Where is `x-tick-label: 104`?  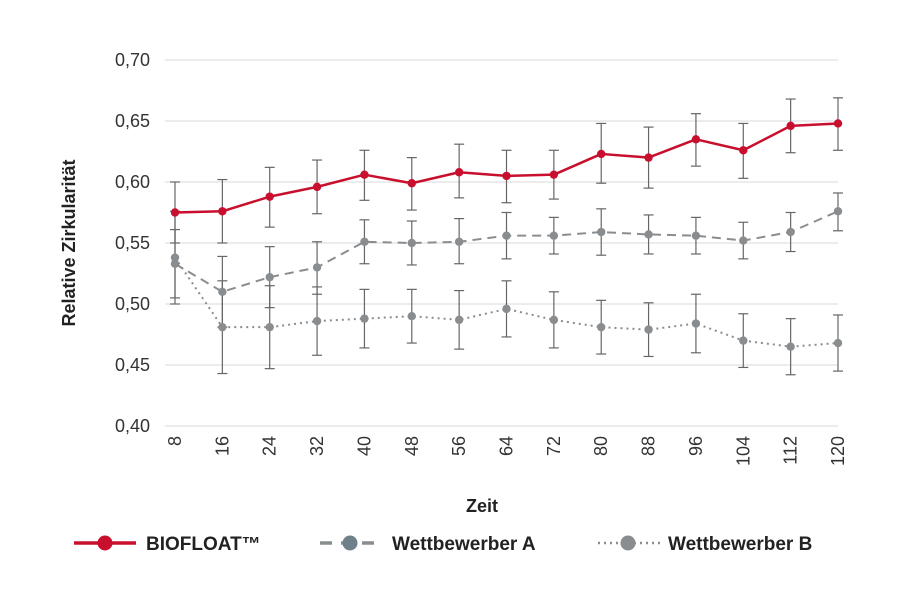 x-tick-label: 104 is located at coordinates (743, 451).